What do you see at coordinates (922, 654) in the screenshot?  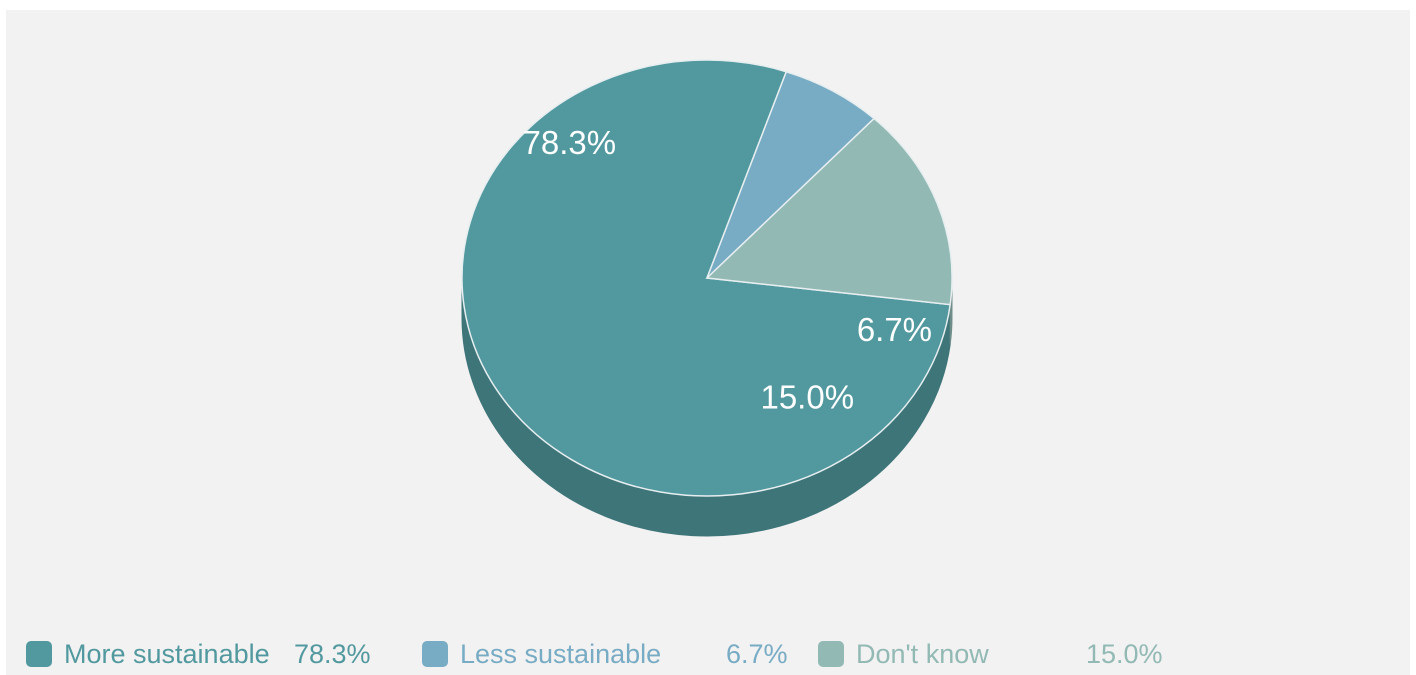 I see `legend-label: Don't know` at bounding box center [922, 654].